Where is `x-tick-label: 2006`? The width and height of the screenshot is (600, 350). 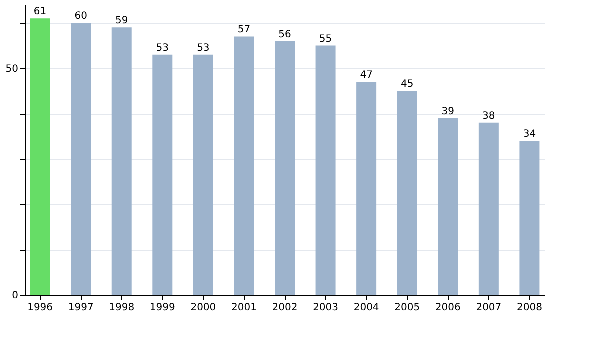
x-tick-label: 2006 is located at coordinates (448, 308).